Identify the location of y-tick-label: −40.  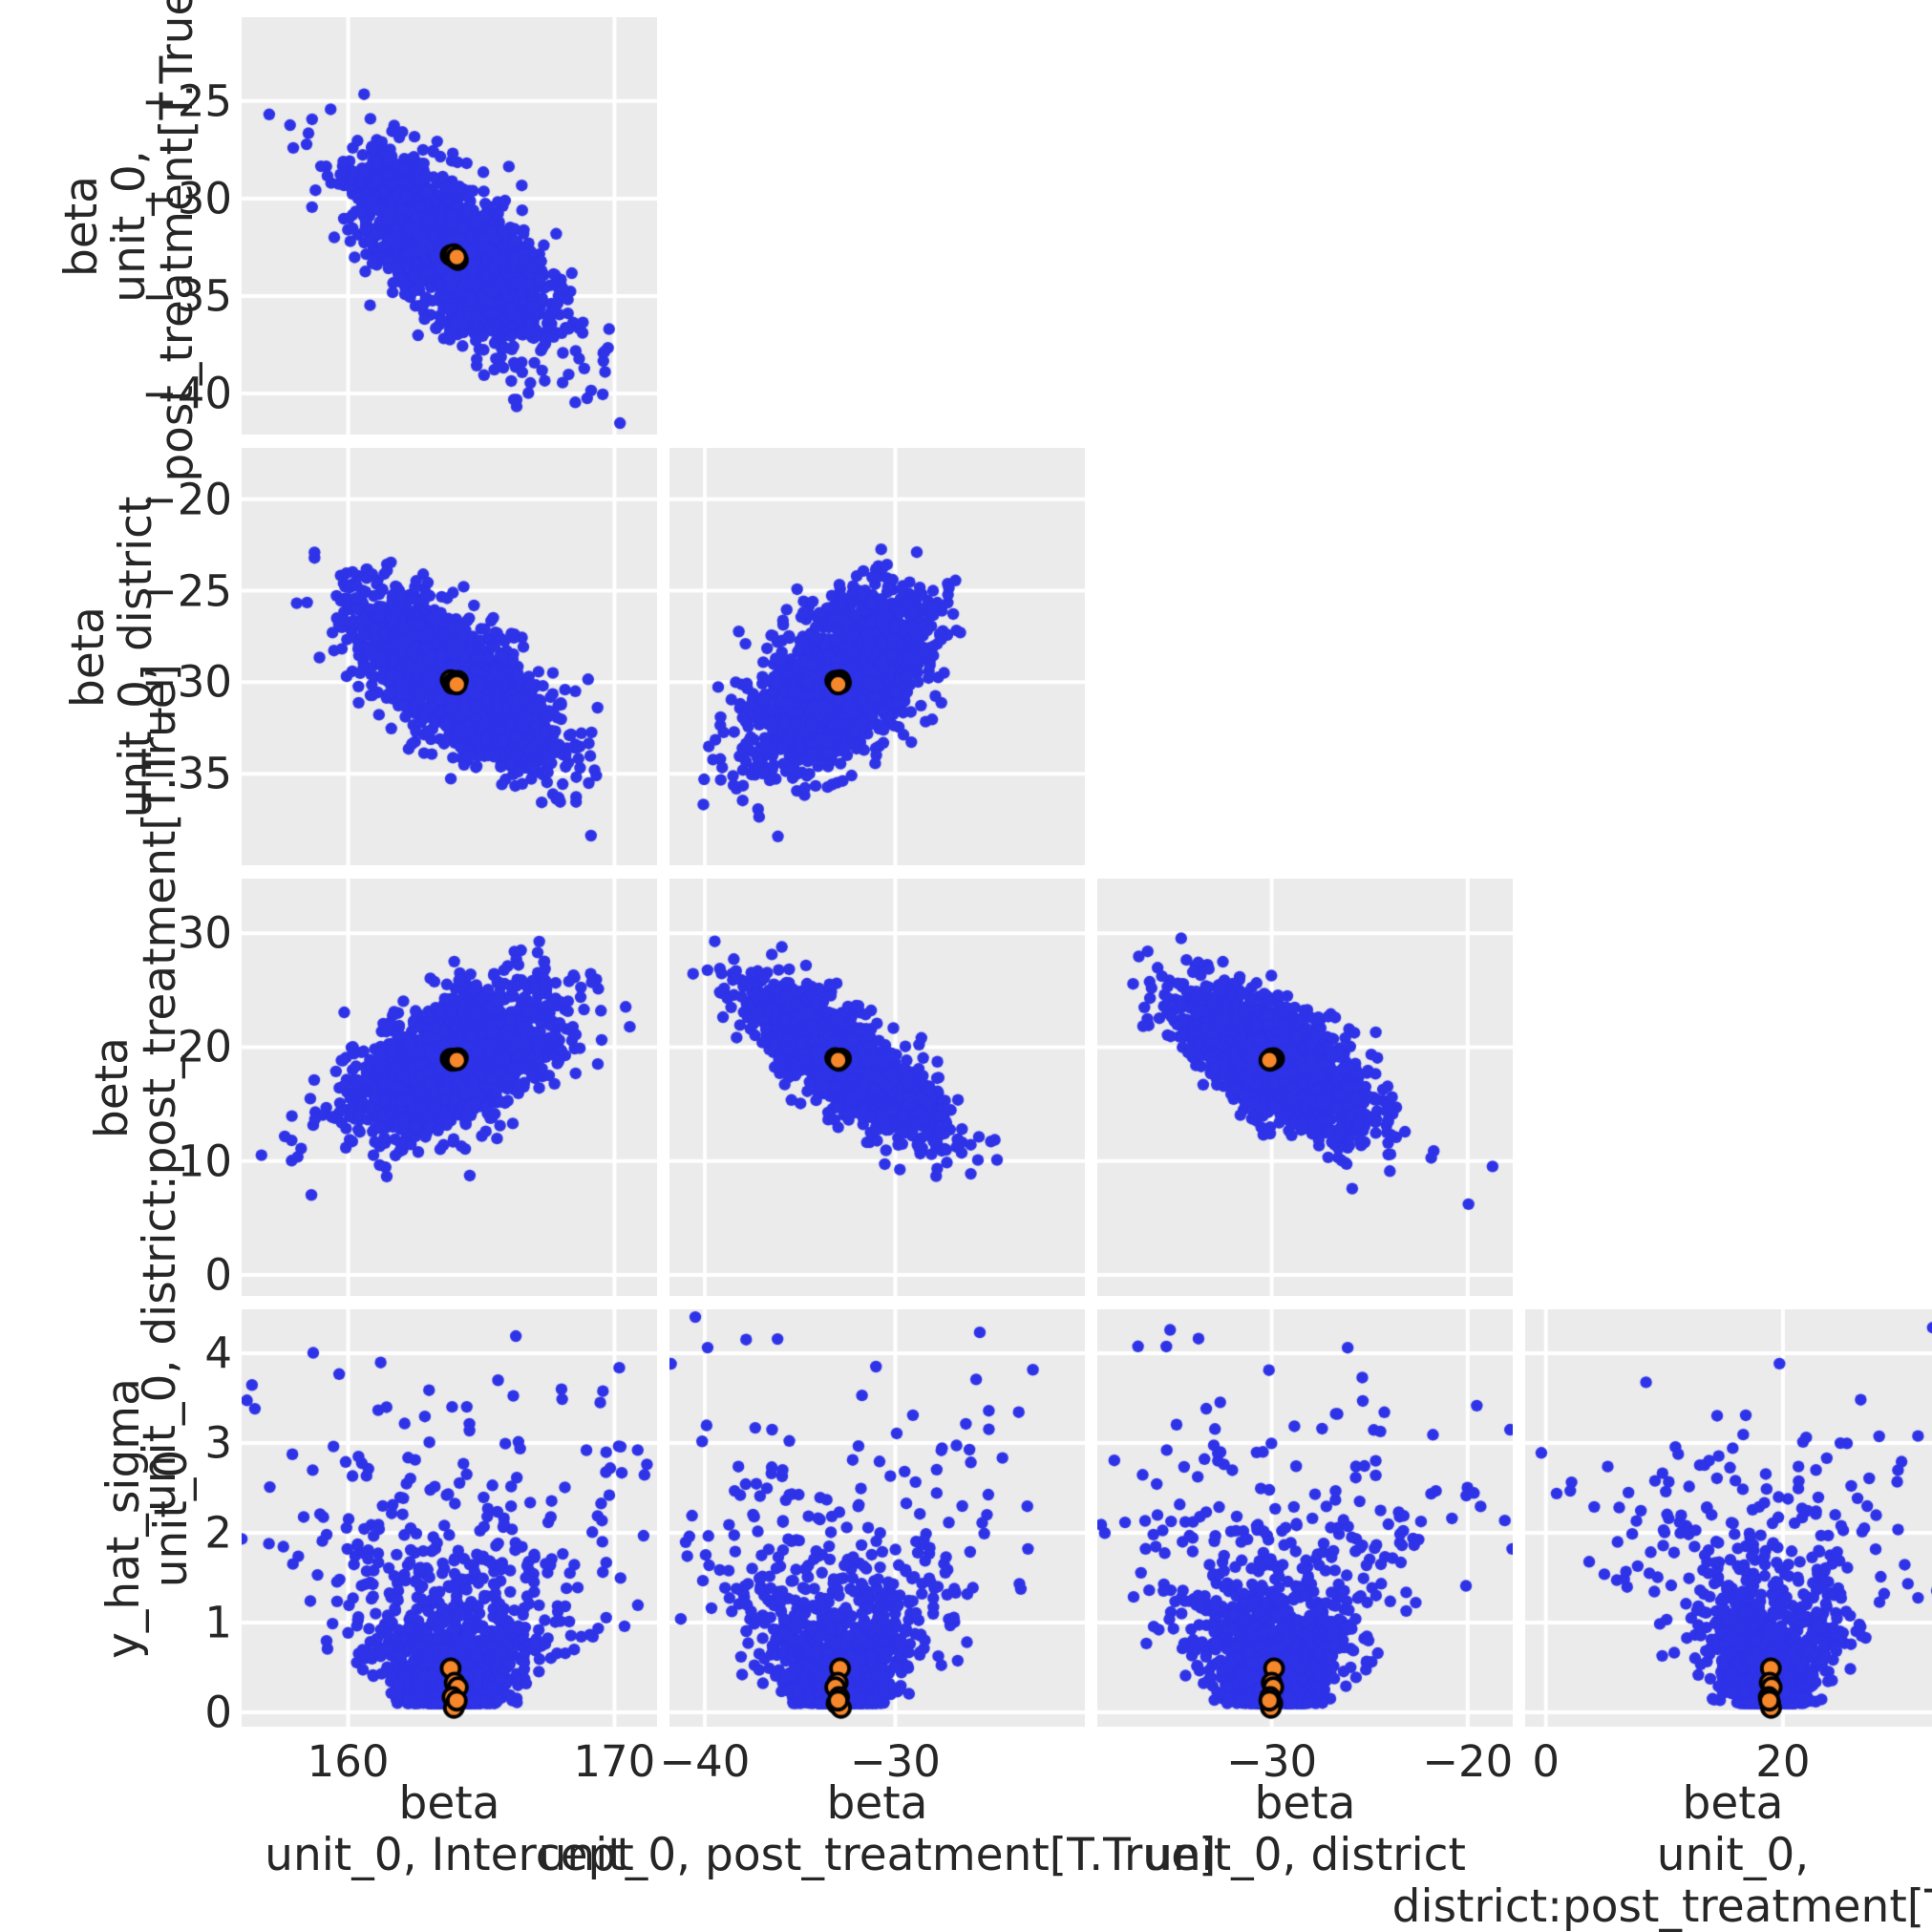
(186, 393).